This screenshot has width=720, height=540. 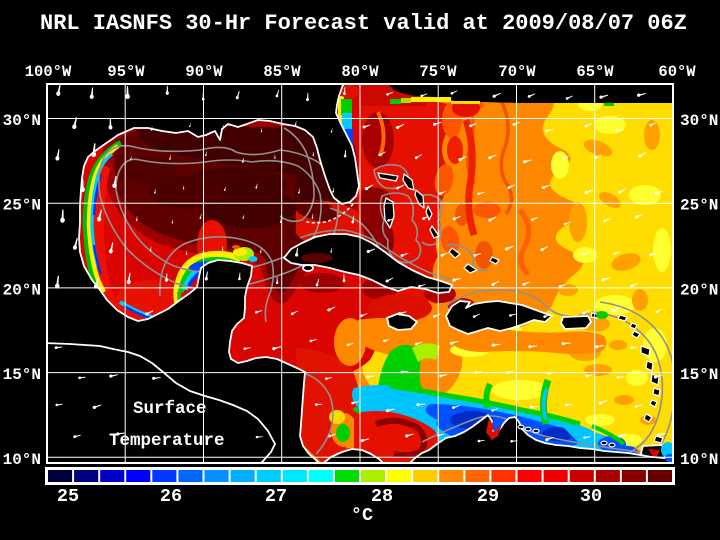 What do you see at coordinates (677, 72) in the screenshot?
I see `svg-text: 60°W` at bounding box center [677, 72].